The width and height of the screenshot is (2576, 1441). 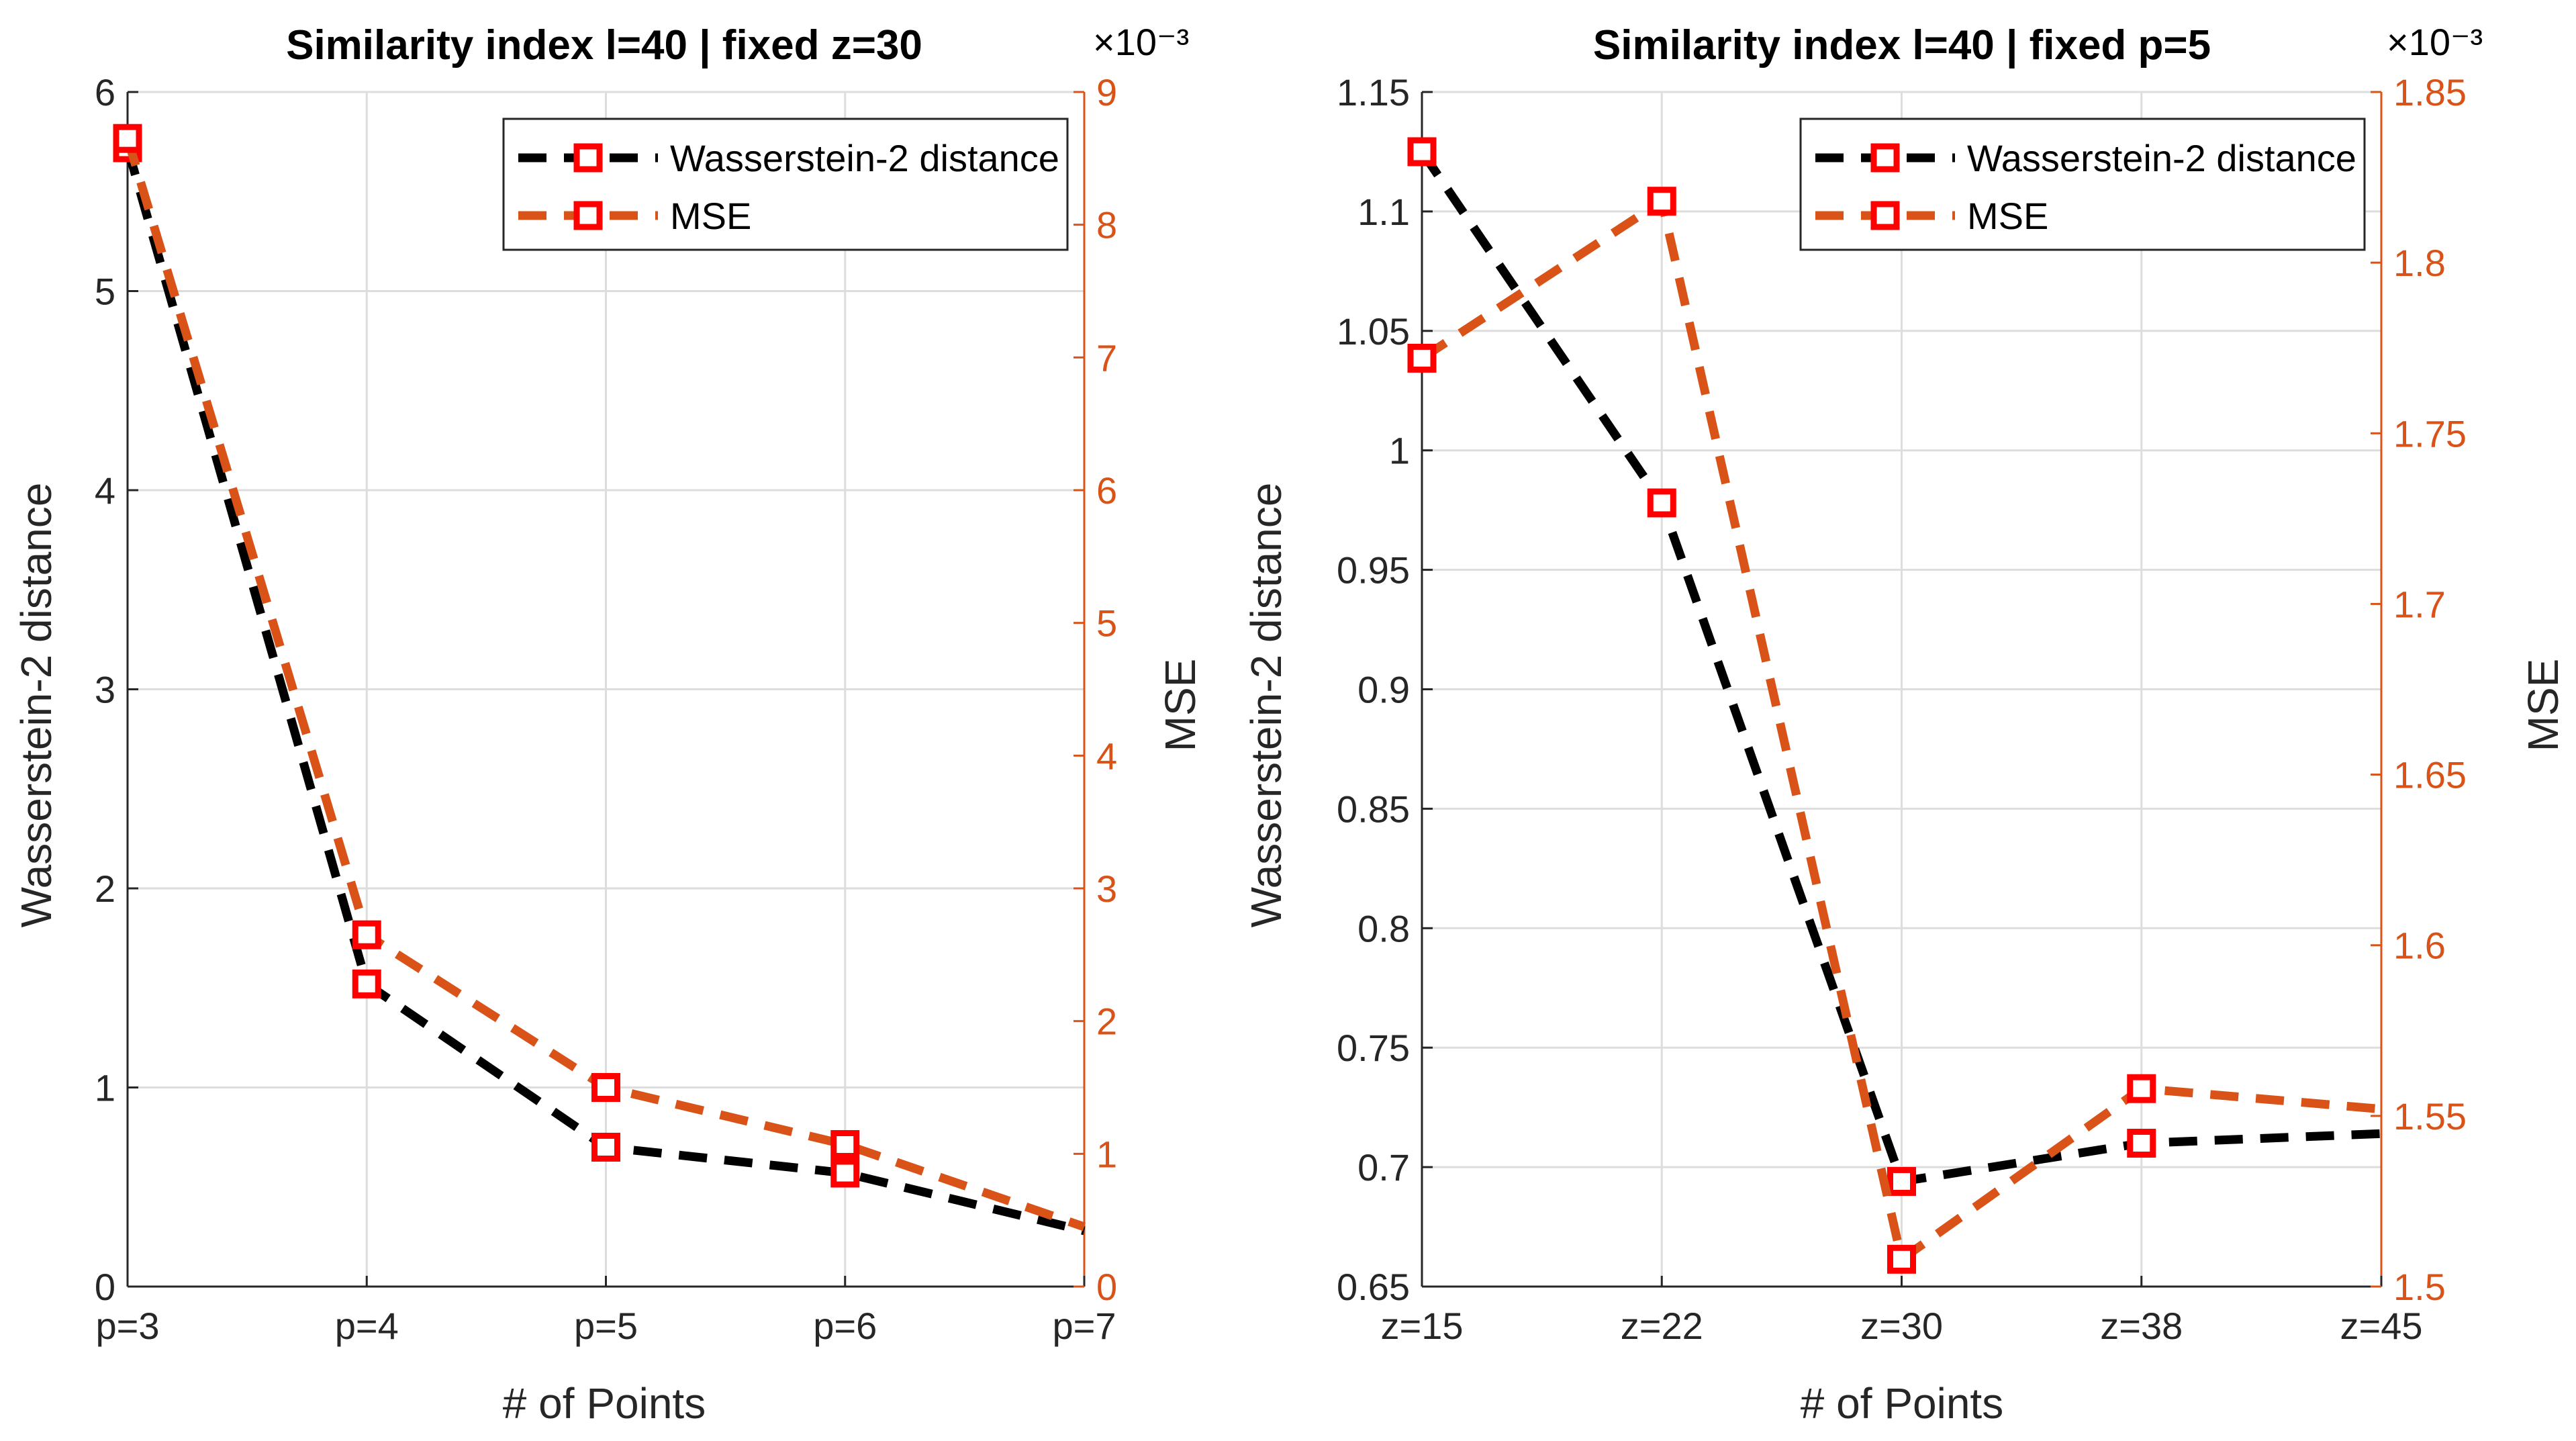 What do you see at coordinates (1106, 756) in the screenshot?
I see `y-tick-right-label: 4` at bounding box center [1106, 756].